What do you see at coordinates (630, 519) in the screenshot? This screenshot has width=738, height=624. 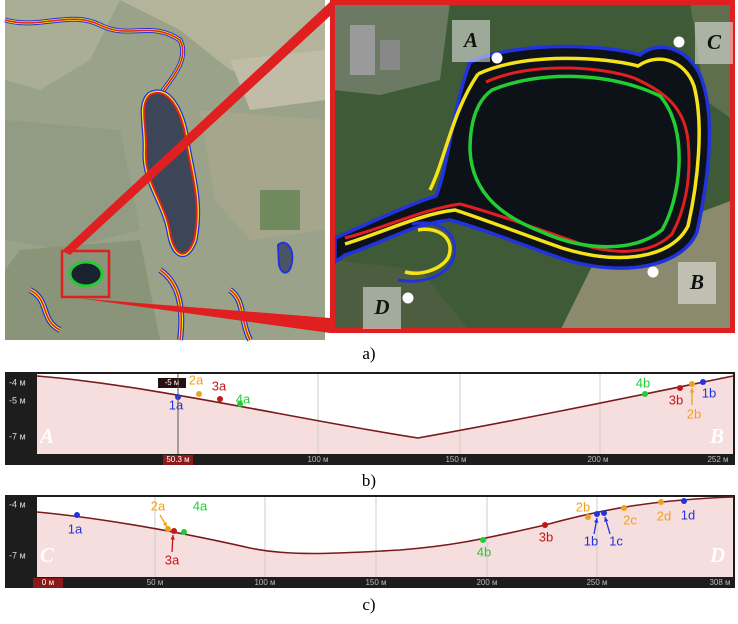 I see `point-label: 2c` at bounding box center [630, 519].